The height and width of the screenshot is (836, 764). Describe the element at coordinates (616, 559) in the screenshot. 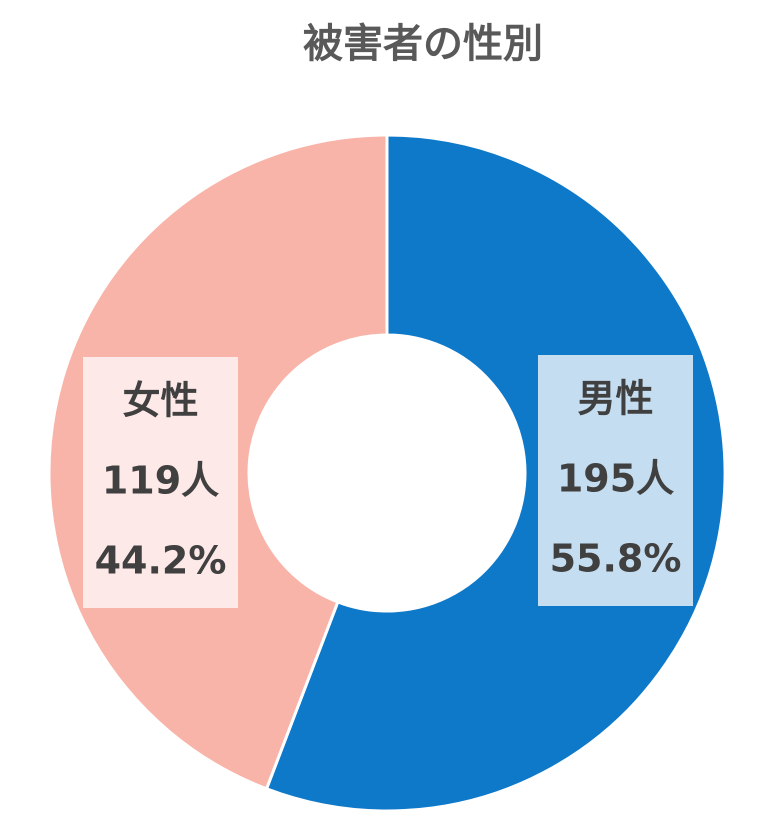

I see `value-label: 55.8%` at that location.